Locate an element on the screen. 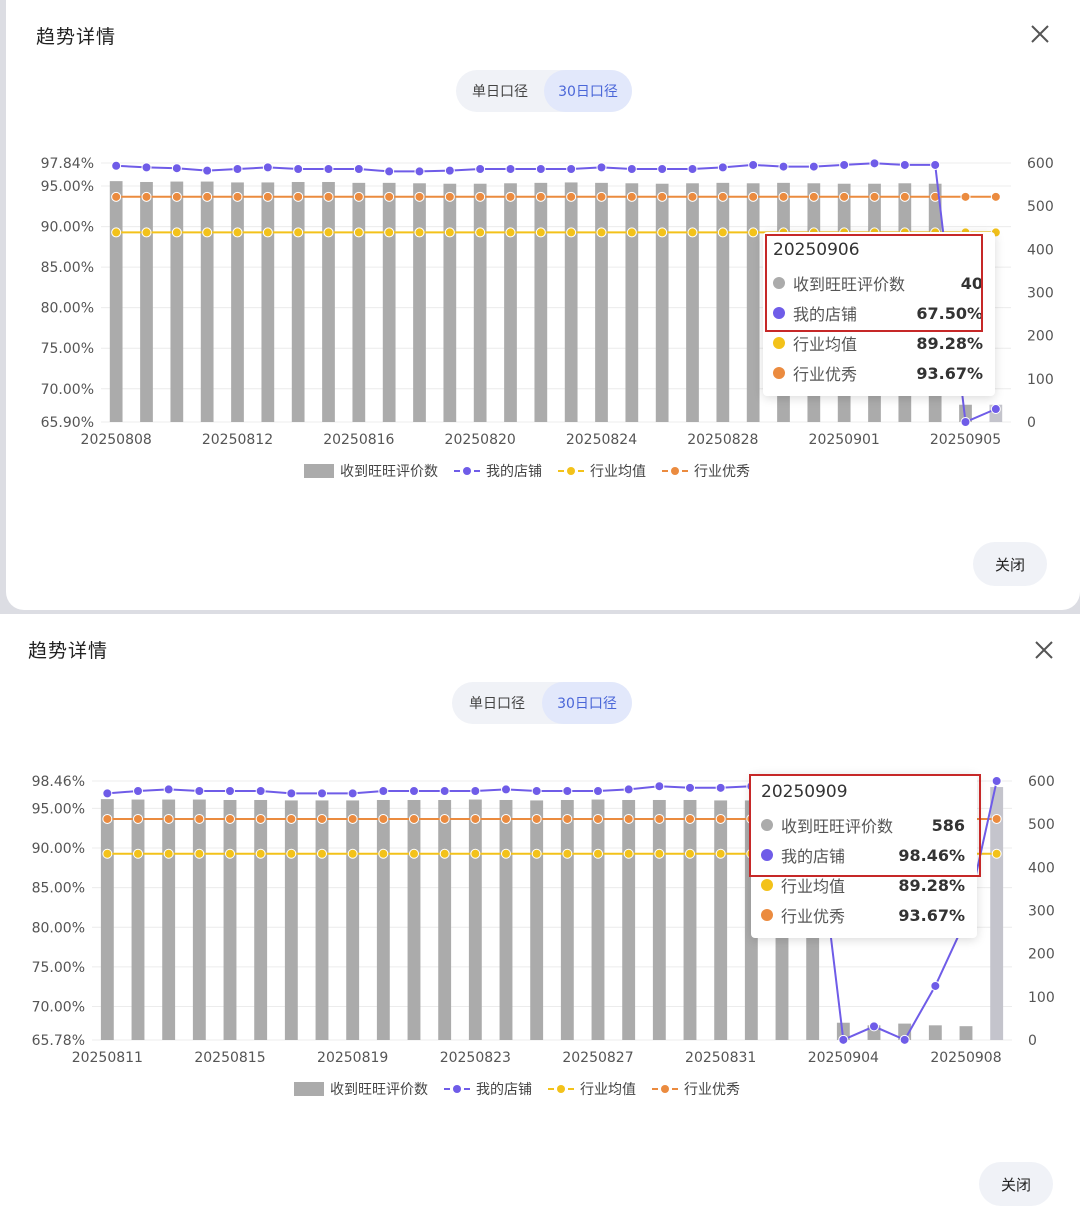  y-right-tick: 300 is located at coordinates (1040, 294).